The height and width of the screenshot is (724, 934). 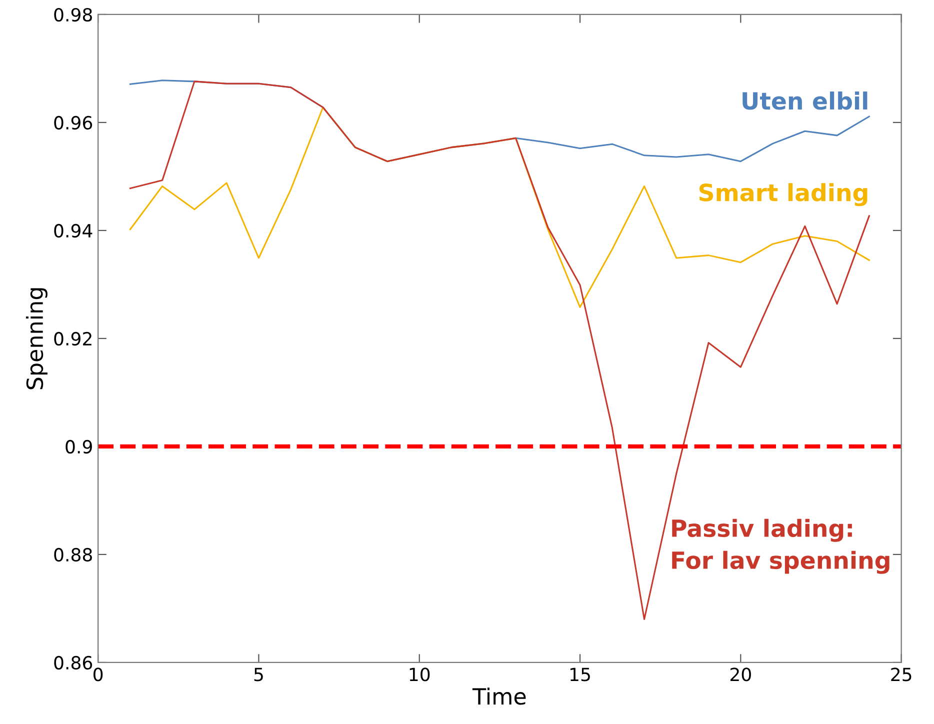 I want to click on x-axis-title: Time, so click(x=499, y=696).